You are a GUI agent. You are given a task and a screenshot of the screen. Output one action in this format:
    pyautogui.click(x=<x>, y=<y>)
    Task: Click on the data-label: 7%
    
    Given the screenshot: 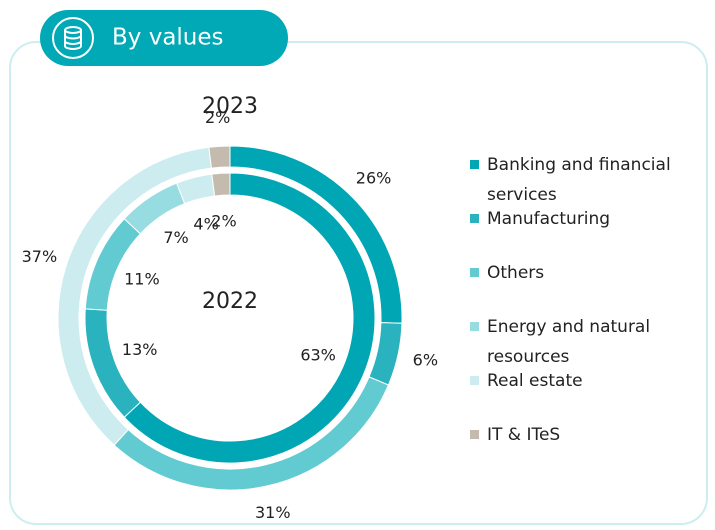 What is the action you would take?
    pyautogui.click(x=175, y=237)
    